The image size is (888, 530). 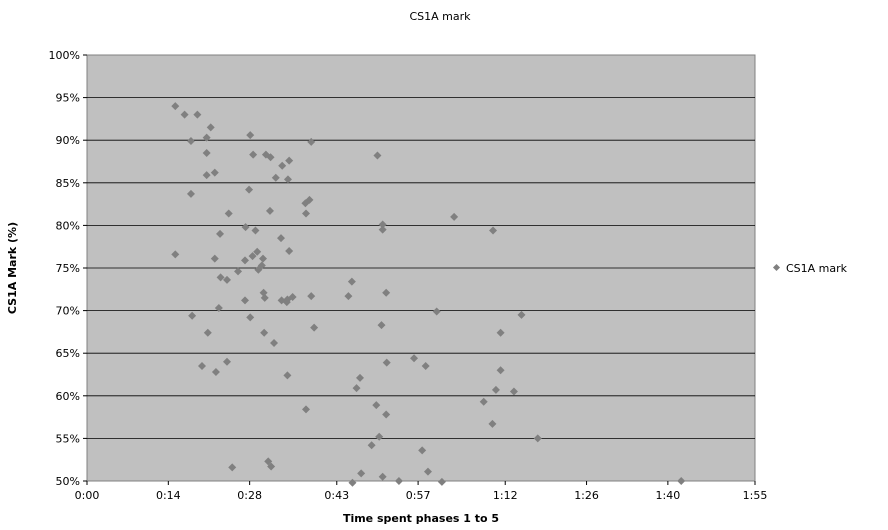 What do you see at coordinates (336, 495) in the screenshot?
I see `x-tick-label: 0:43` at bounding box center [336, 495].